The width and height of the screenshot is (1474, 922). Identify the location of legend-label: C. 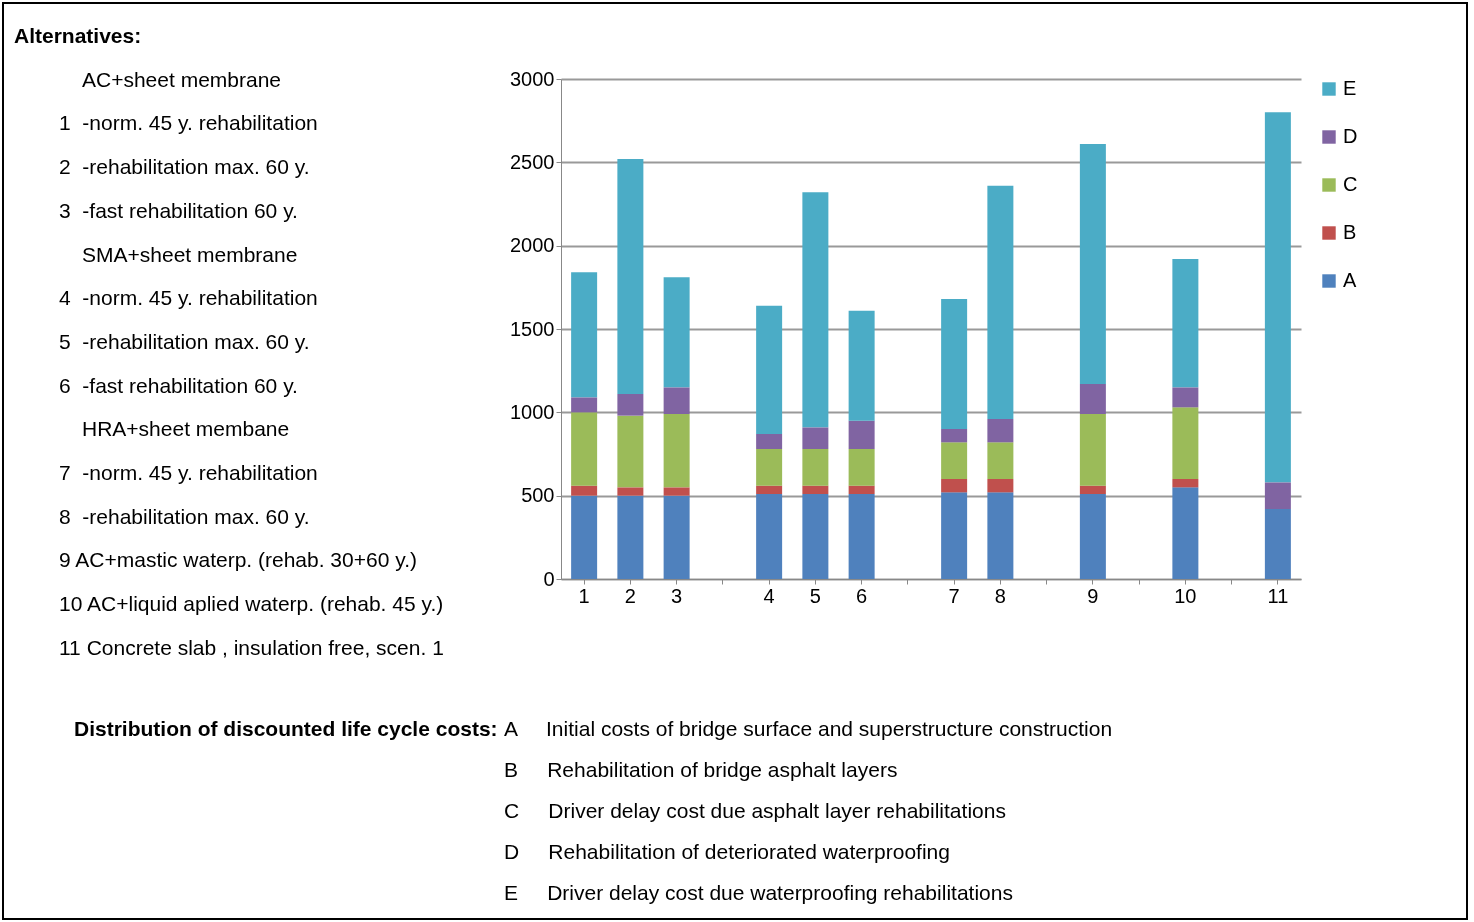
(1350, 184).